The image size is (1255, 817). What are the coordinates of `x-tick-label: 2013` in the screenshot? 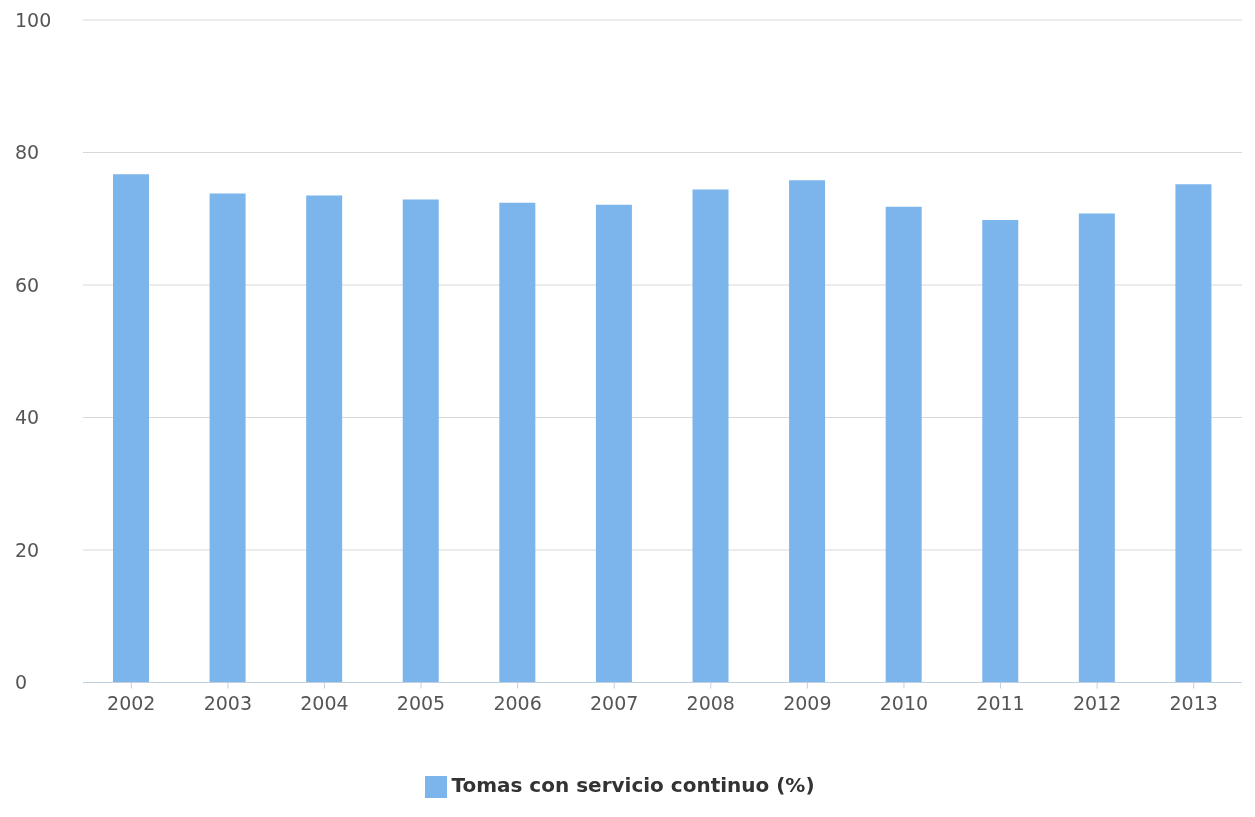 It's located at (1193, 702).